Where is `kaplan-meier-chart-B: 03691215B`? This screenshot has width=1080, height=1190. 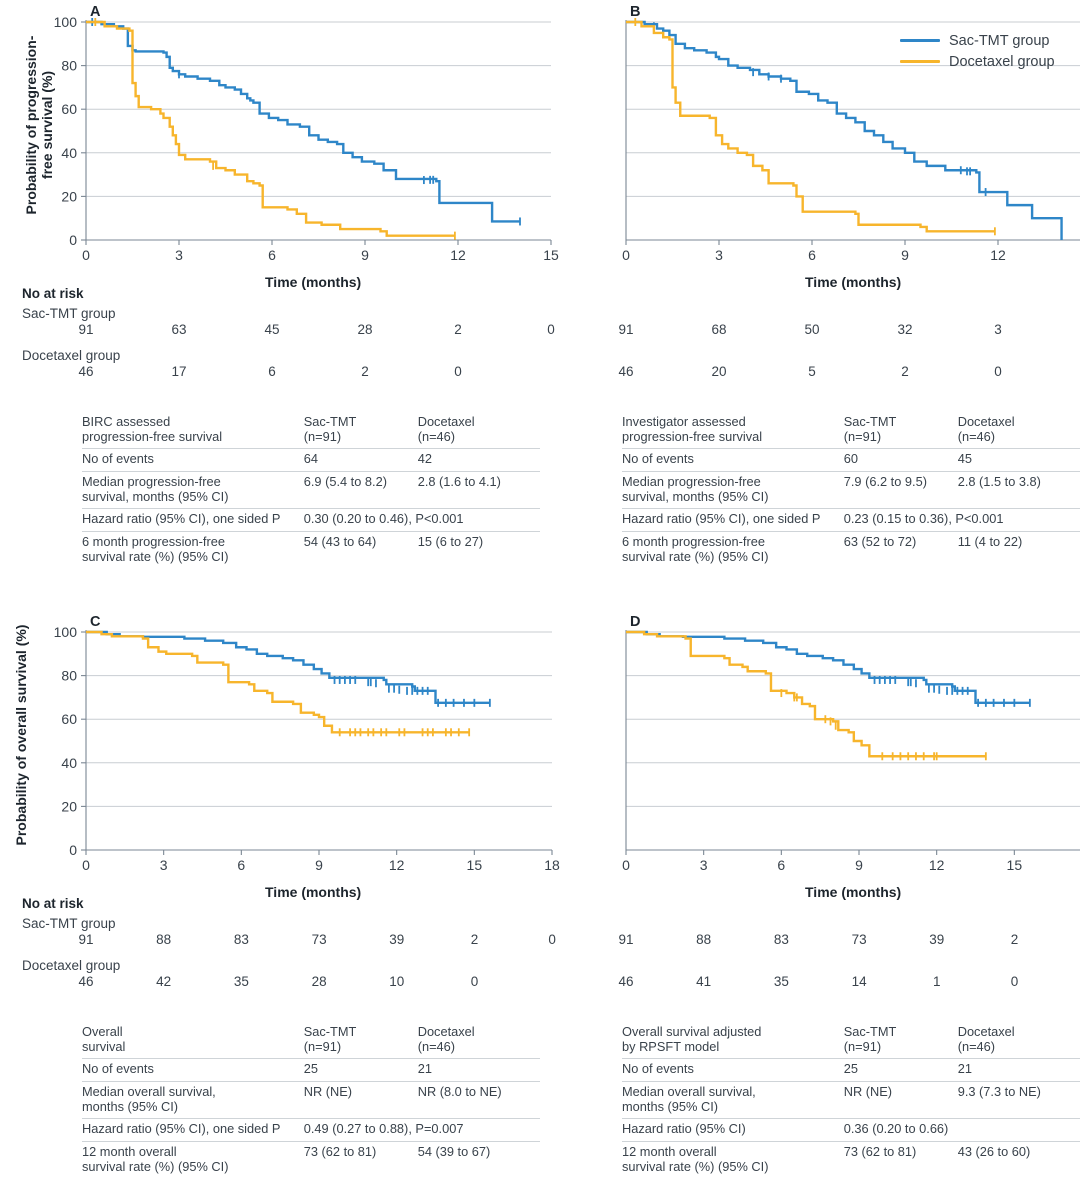 kaplan-meier-chart-B: 03691215B is located at coordinates (851, 133).